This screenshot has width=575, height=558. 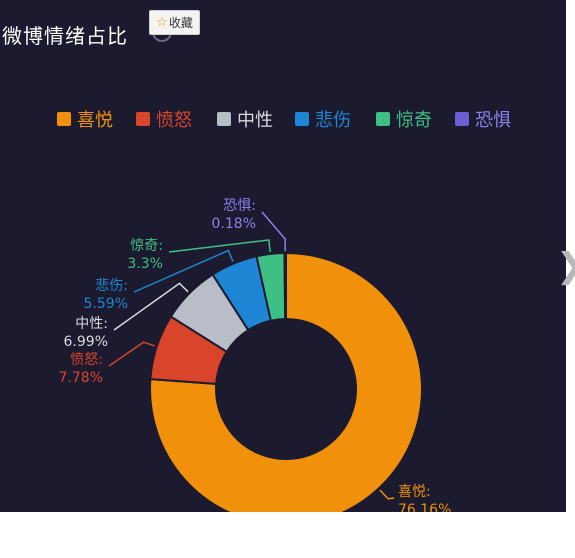 What do you see at coordinates (414, 492) in the screenshot?
I see `data-label-name-joy: 喜悦:` at bounding box center [414, 492].